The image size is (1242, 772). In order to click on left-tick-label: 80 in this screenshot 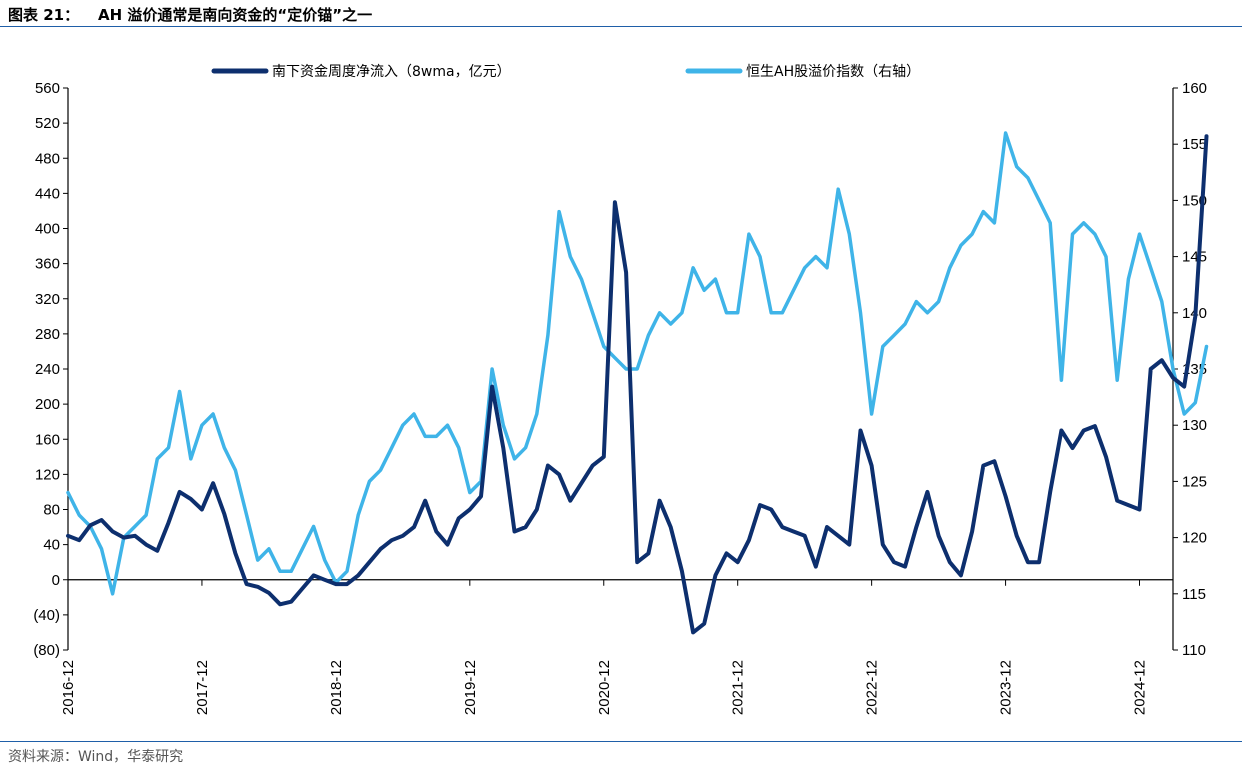, I will do `click(51, 510)`.